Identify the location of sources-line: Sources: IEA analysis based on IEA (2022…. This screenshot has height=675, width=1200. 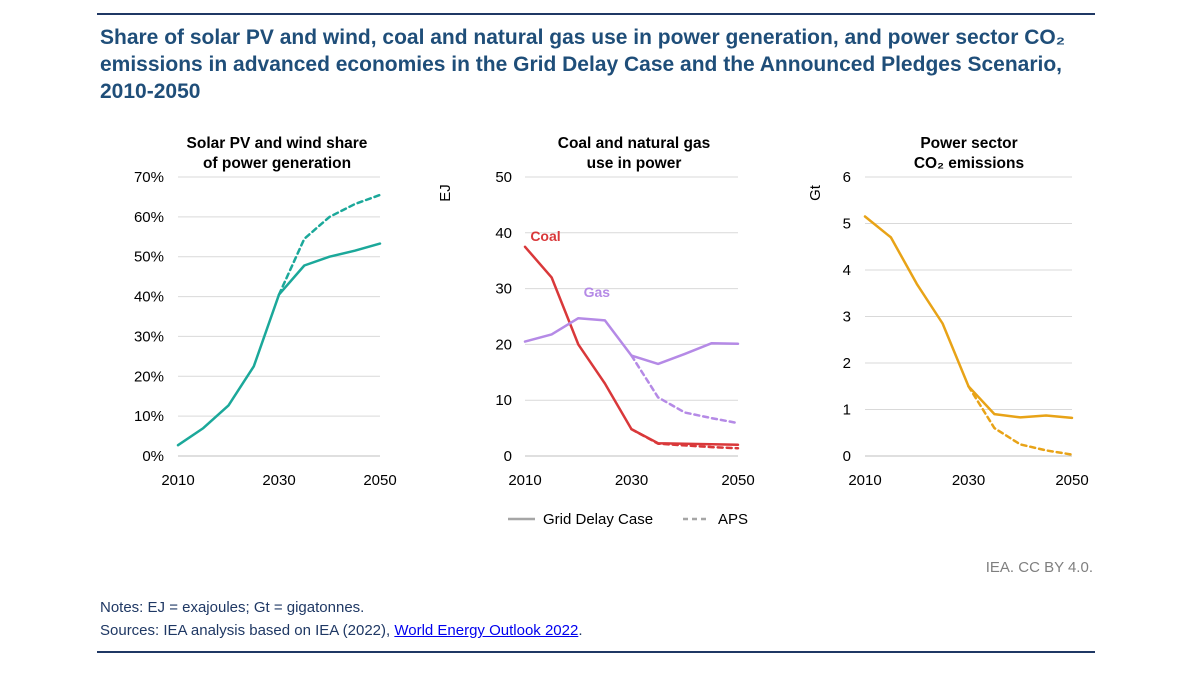
(341, 630).